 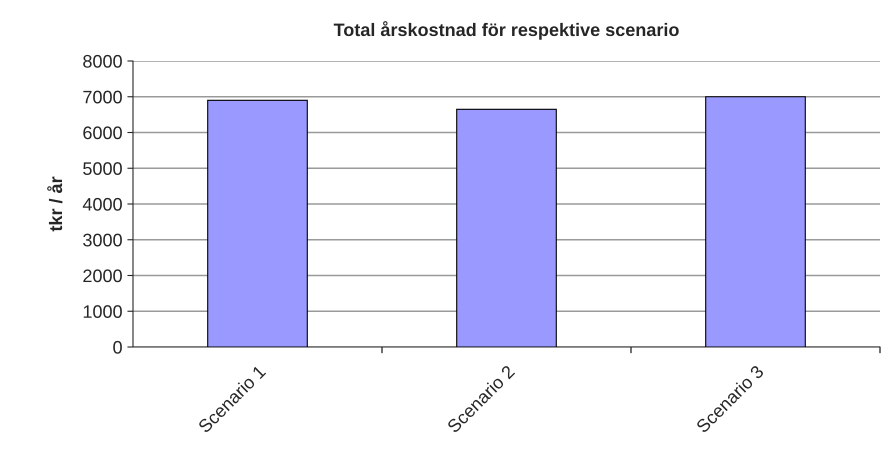 I want to click on y-axis-title: tkr / år, so click(x=54, y=204).